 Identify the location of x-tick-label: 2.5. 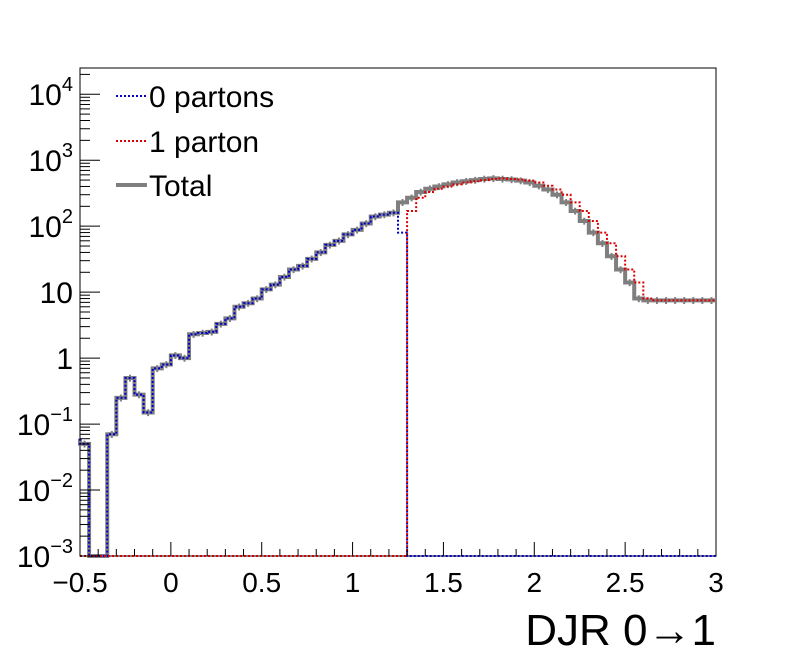
(625, 582).